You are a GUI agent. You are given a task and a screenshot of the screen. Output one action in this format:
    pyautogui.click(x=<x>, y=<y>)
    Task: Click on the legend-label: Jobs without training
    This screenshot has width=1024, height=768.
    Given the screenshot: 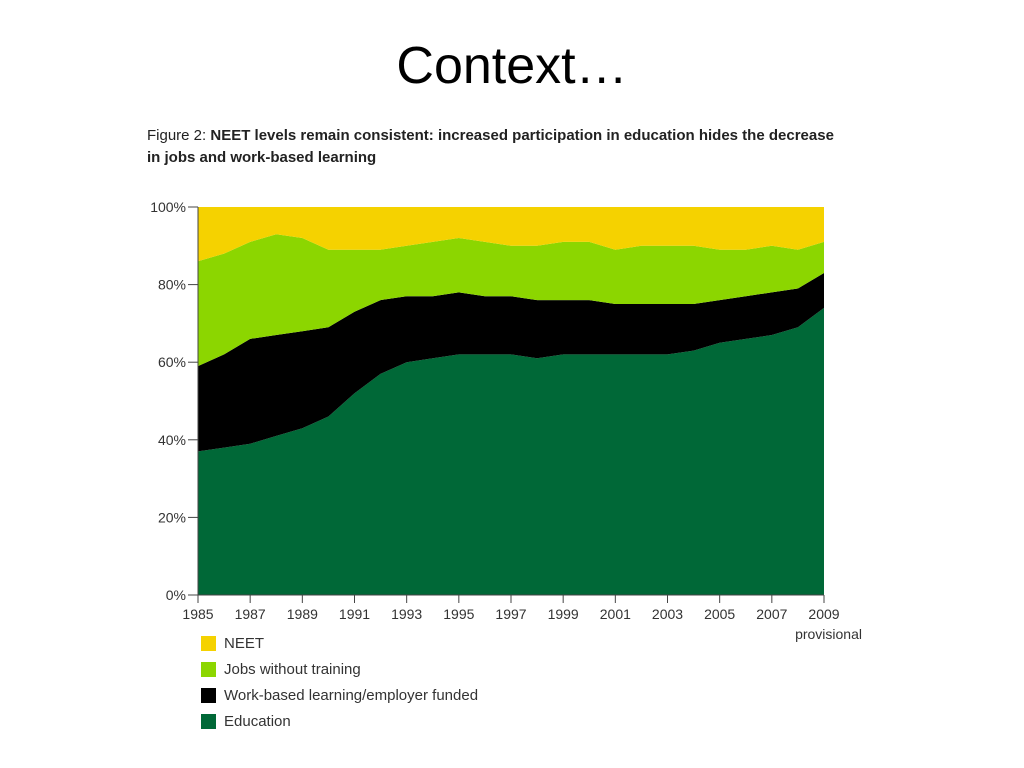 What is the action you would take?
    pyautogui.click(x=292, y=669)
    